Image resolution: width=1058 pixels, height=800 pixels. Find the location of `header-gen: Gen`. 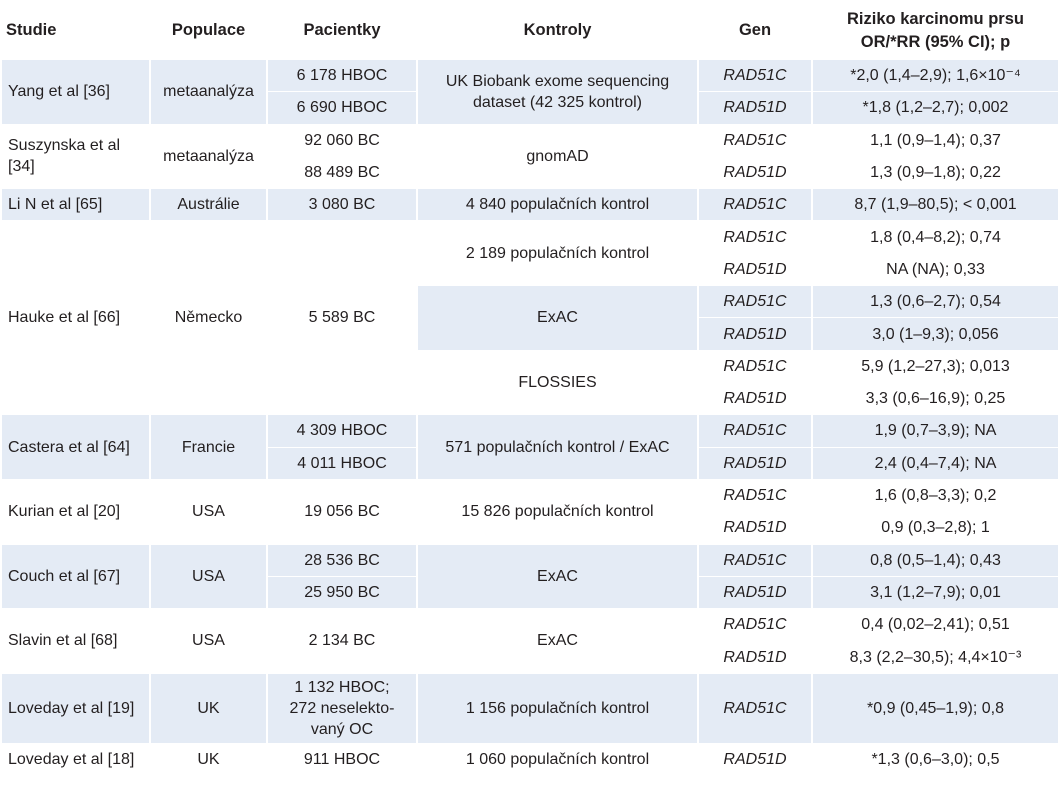

header-gen: Gen is located at coordinates (755, 29).